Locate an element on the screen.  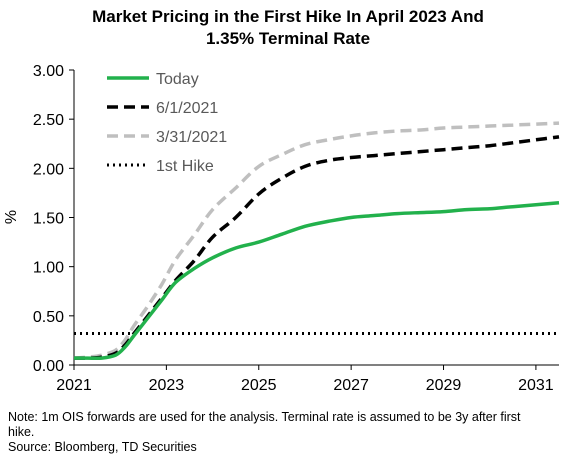
x-tick-label: 2025 is located at coordinates (259, 385).